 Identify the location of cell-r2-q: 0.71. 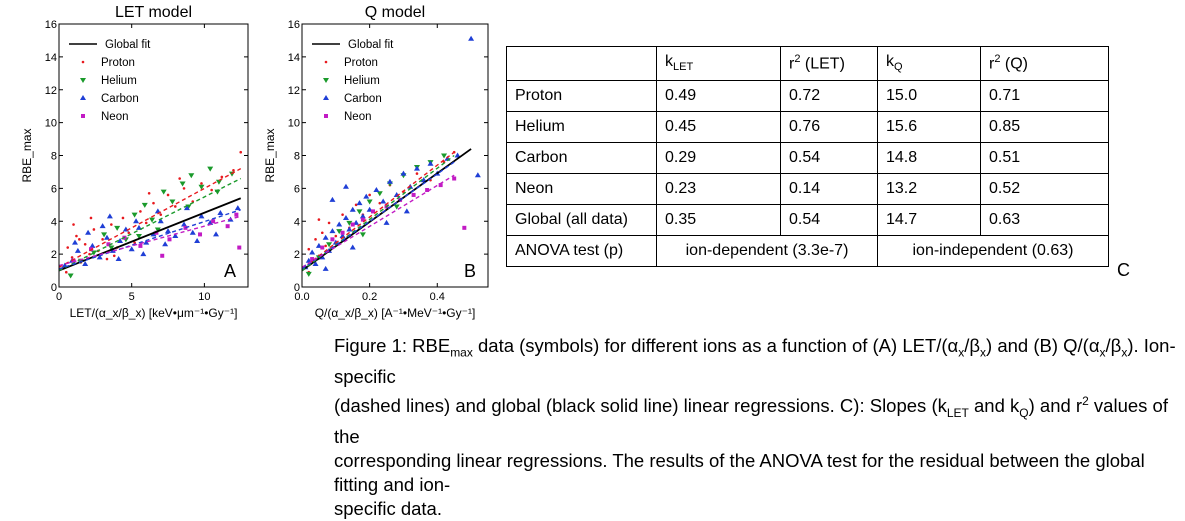
(1044, 96).